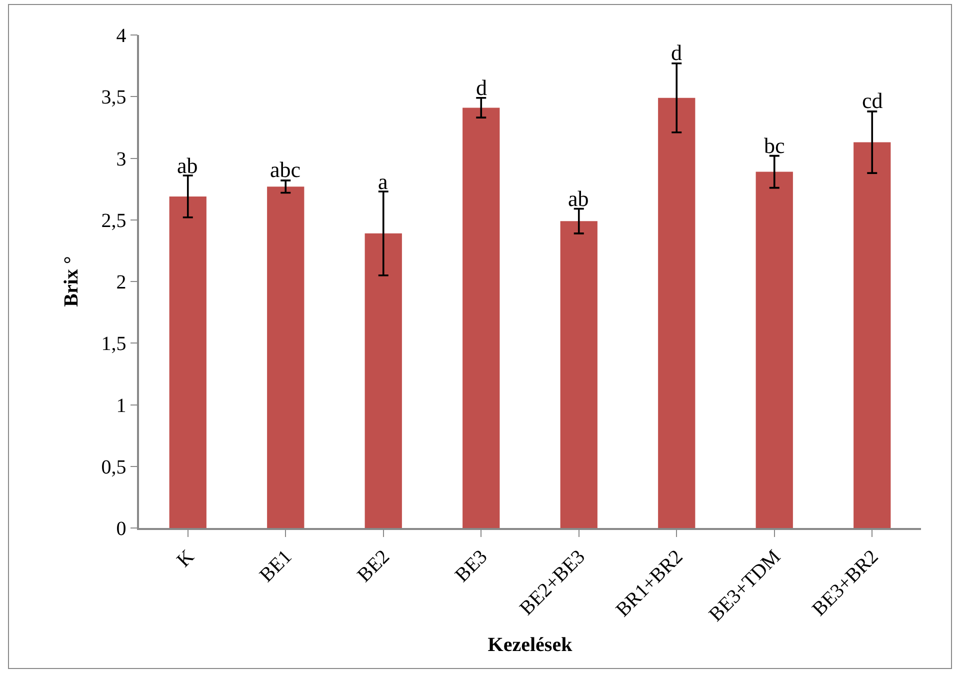  Describe the element at coordinates (113, 467) in the screenshot. I see `y-tick-label: 0,5` at that location.